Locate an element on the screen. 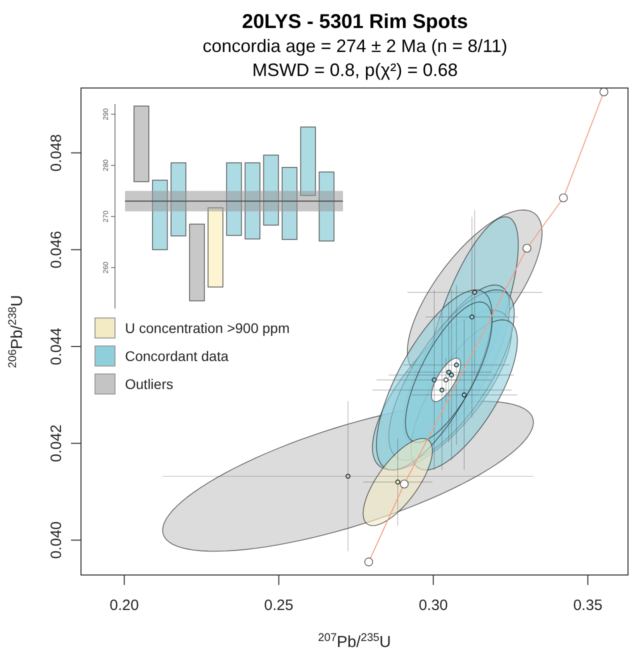 Image resolution: width=634 pixels, height=665 pixels. legend-label: U concentration >900 ppm is located at coordinates (207, 328).